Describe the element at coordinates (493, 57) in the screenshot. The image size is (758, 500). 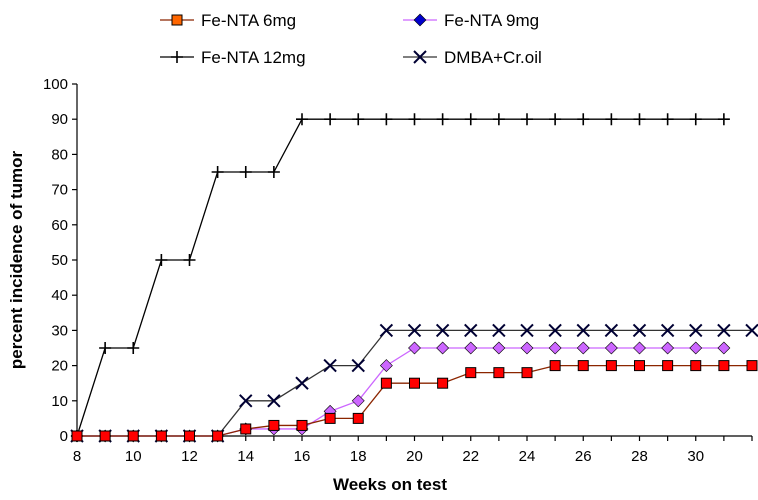
I see `legend-label: DMBA+Cr.oil` at that location.